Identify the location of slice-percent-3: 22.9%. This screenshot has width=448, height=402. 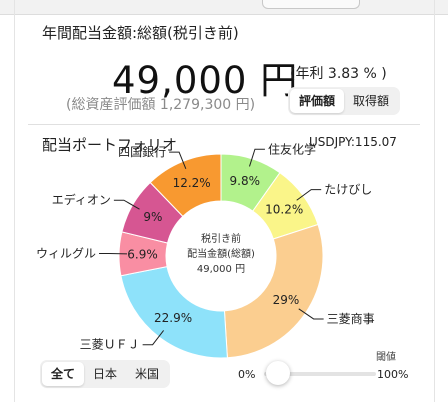
(173, 318).